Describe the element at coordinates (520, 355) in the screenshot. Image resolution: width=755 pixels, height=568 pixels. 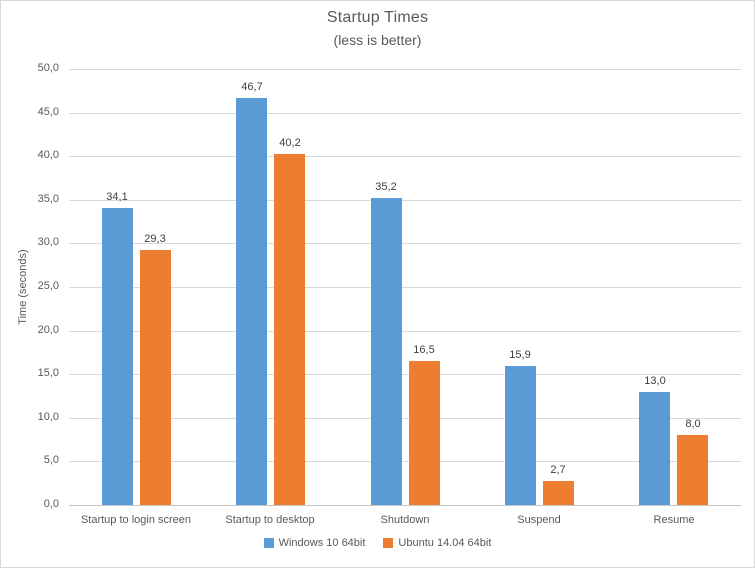
I see `data-label: 15,9` at that location.